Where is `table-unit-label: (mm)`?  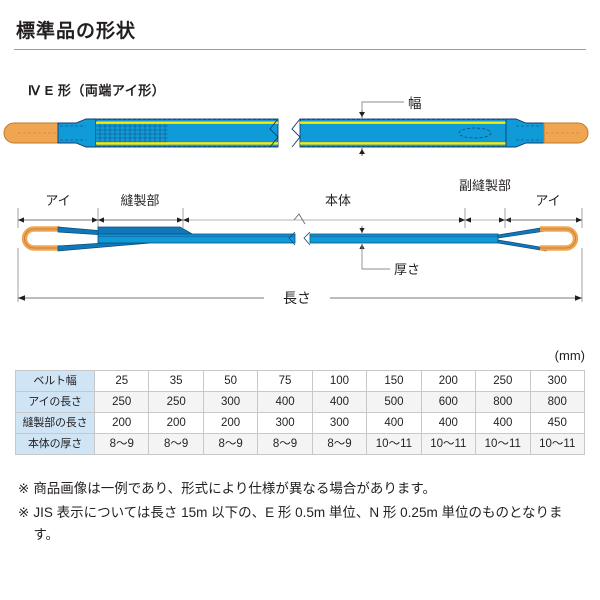 table-unit-label: (mm) is located at coordinates (569, 355).